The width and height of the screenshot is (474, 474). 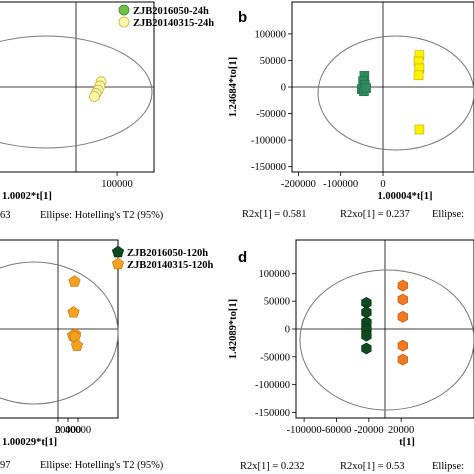 I want to click on footer-stat: R2x[1] = 0.581, so click(x=274, y=214).